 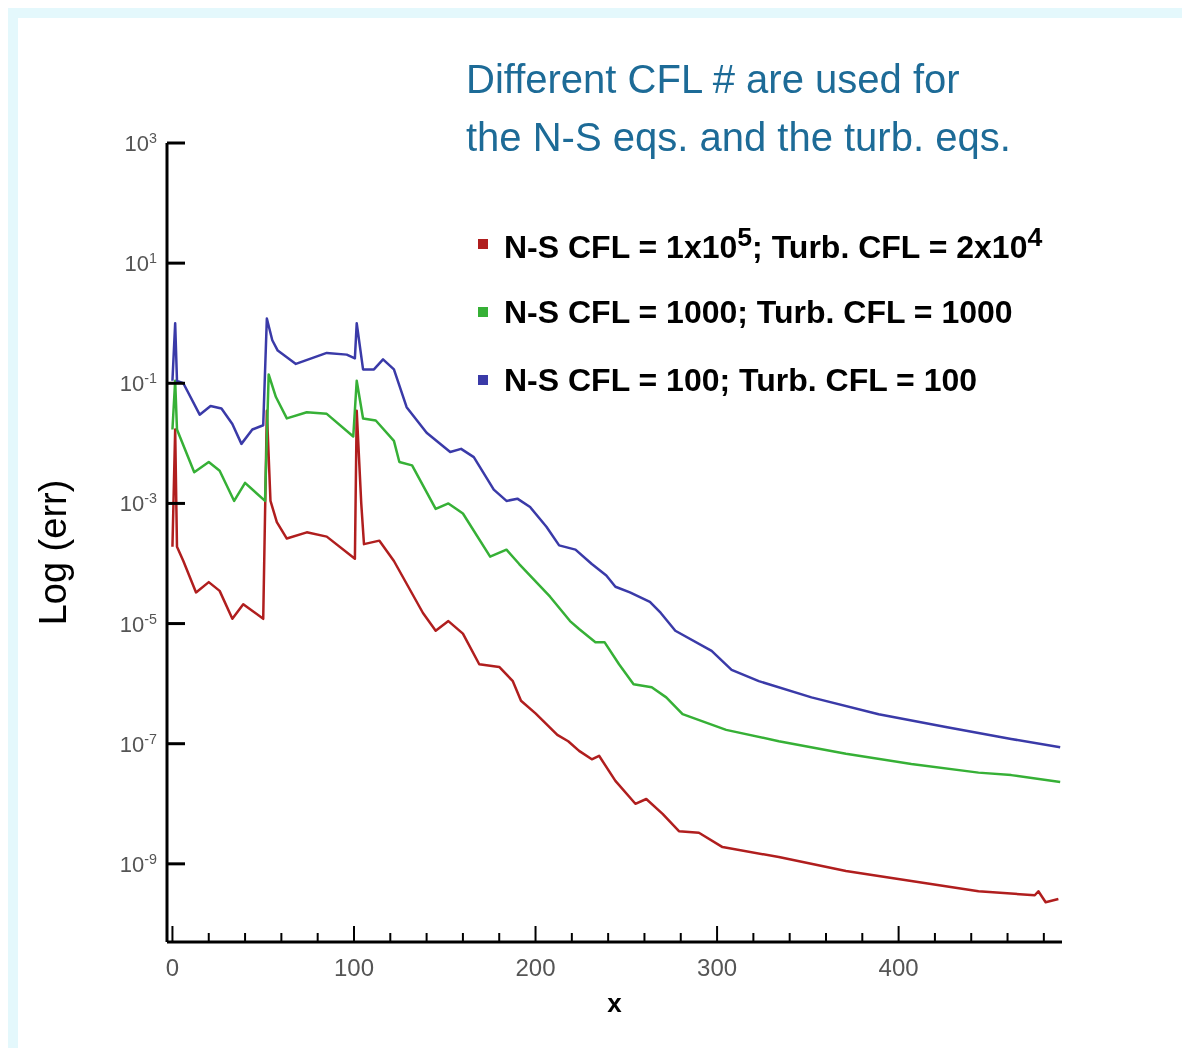 I want to click on y-tick-label: 10$^{1}$, so click(x=141, y=263).